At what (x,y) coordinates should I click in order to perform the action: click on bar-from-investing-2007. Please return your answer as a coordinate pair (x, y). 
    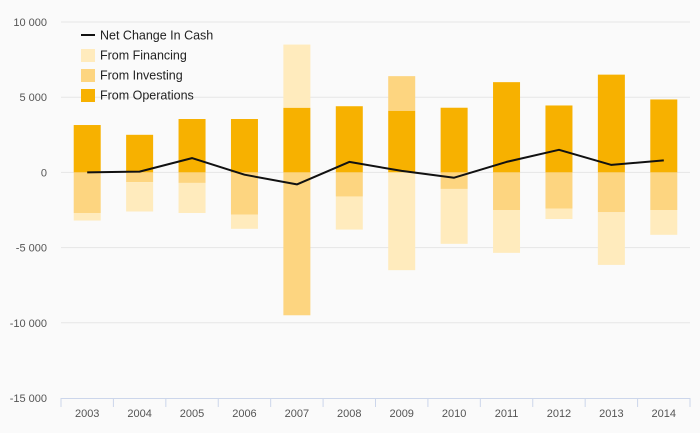
    Looking at the image, I should click on (297, 244).